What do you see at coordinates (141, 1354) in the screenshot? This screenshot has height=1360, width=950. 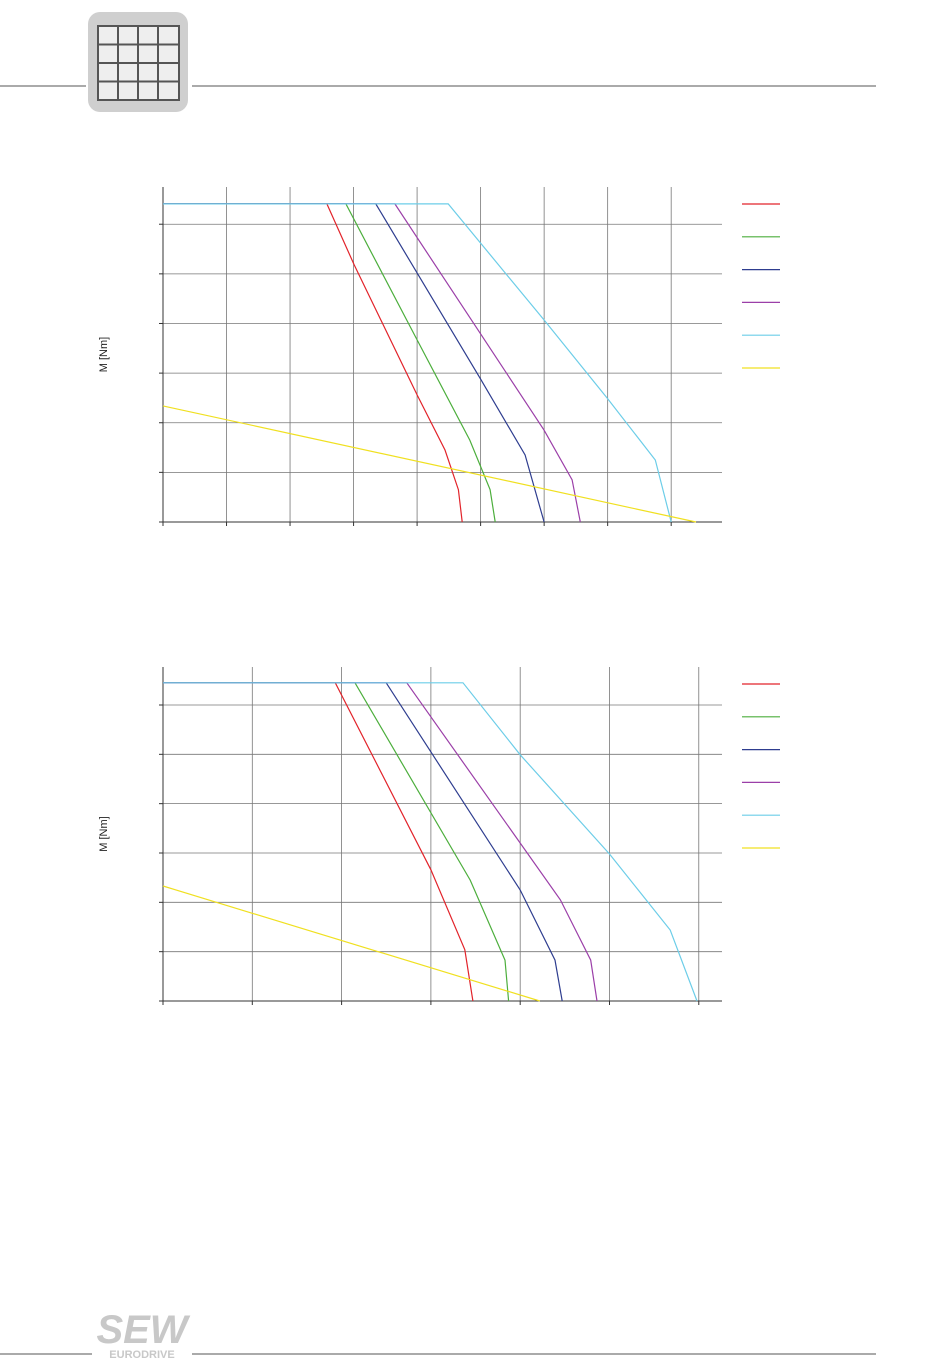 I see `logo-subtitle: EURODRIVE` at bounding box center [141, 1354].